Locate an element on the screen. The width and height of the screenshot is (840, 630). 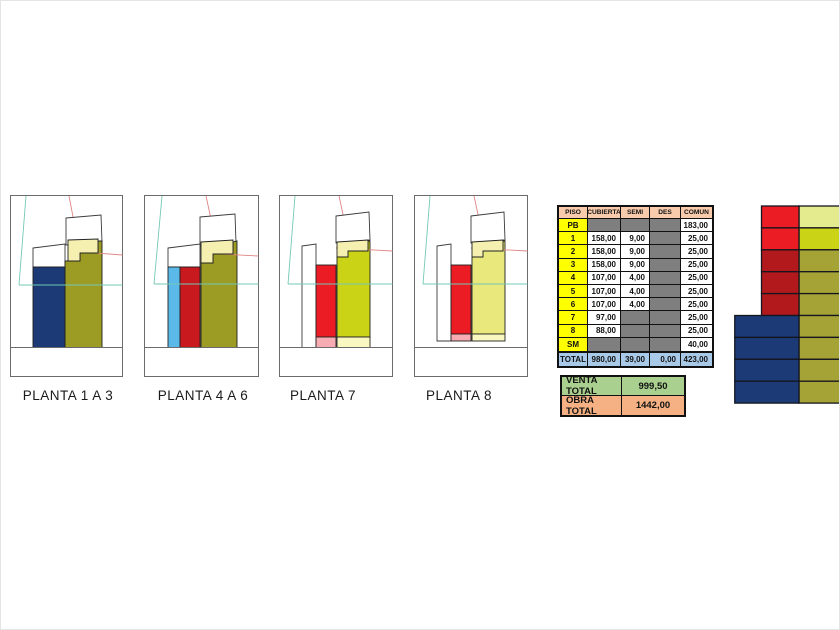
total-cells: TOTAL 980,00 39,00 0,00 423,00 is located at coordinates (635, 359).